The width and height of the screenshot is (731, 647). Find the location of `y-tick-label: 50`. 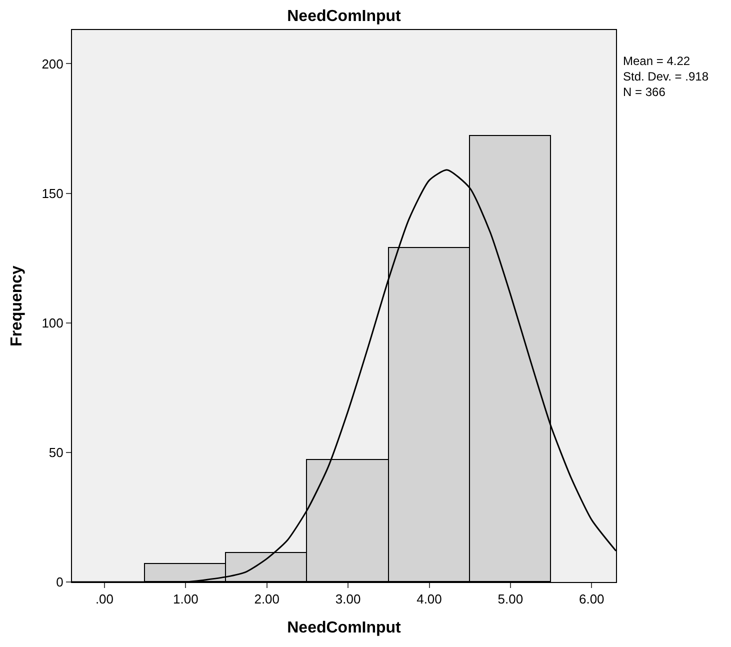

y-tick-label: 50 is located at coordinates (56, 452).